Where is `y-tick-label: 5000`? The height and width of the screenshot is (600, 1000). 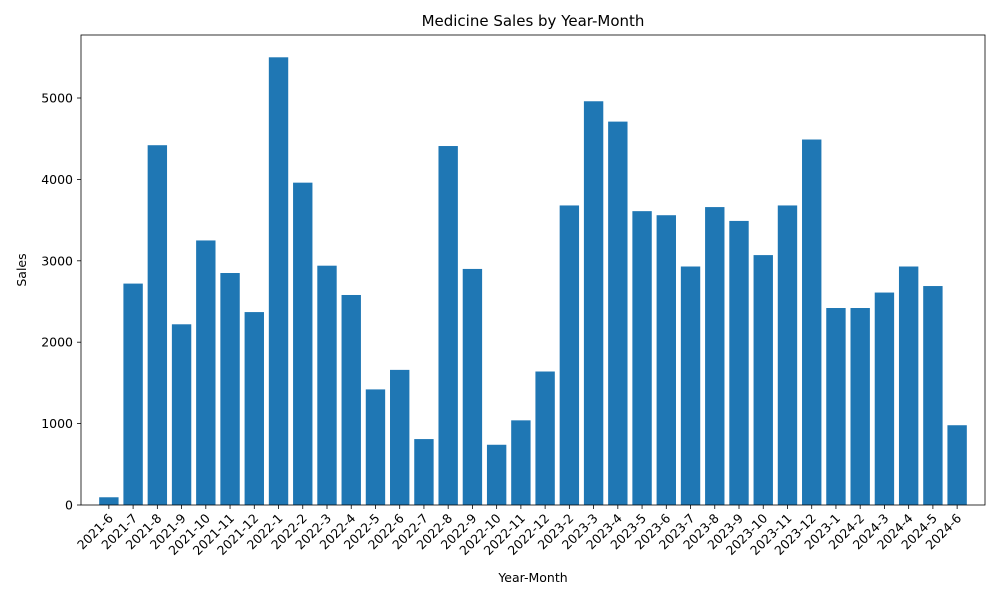
y-tick-label: 5000 is located at coordinates (57, 98).